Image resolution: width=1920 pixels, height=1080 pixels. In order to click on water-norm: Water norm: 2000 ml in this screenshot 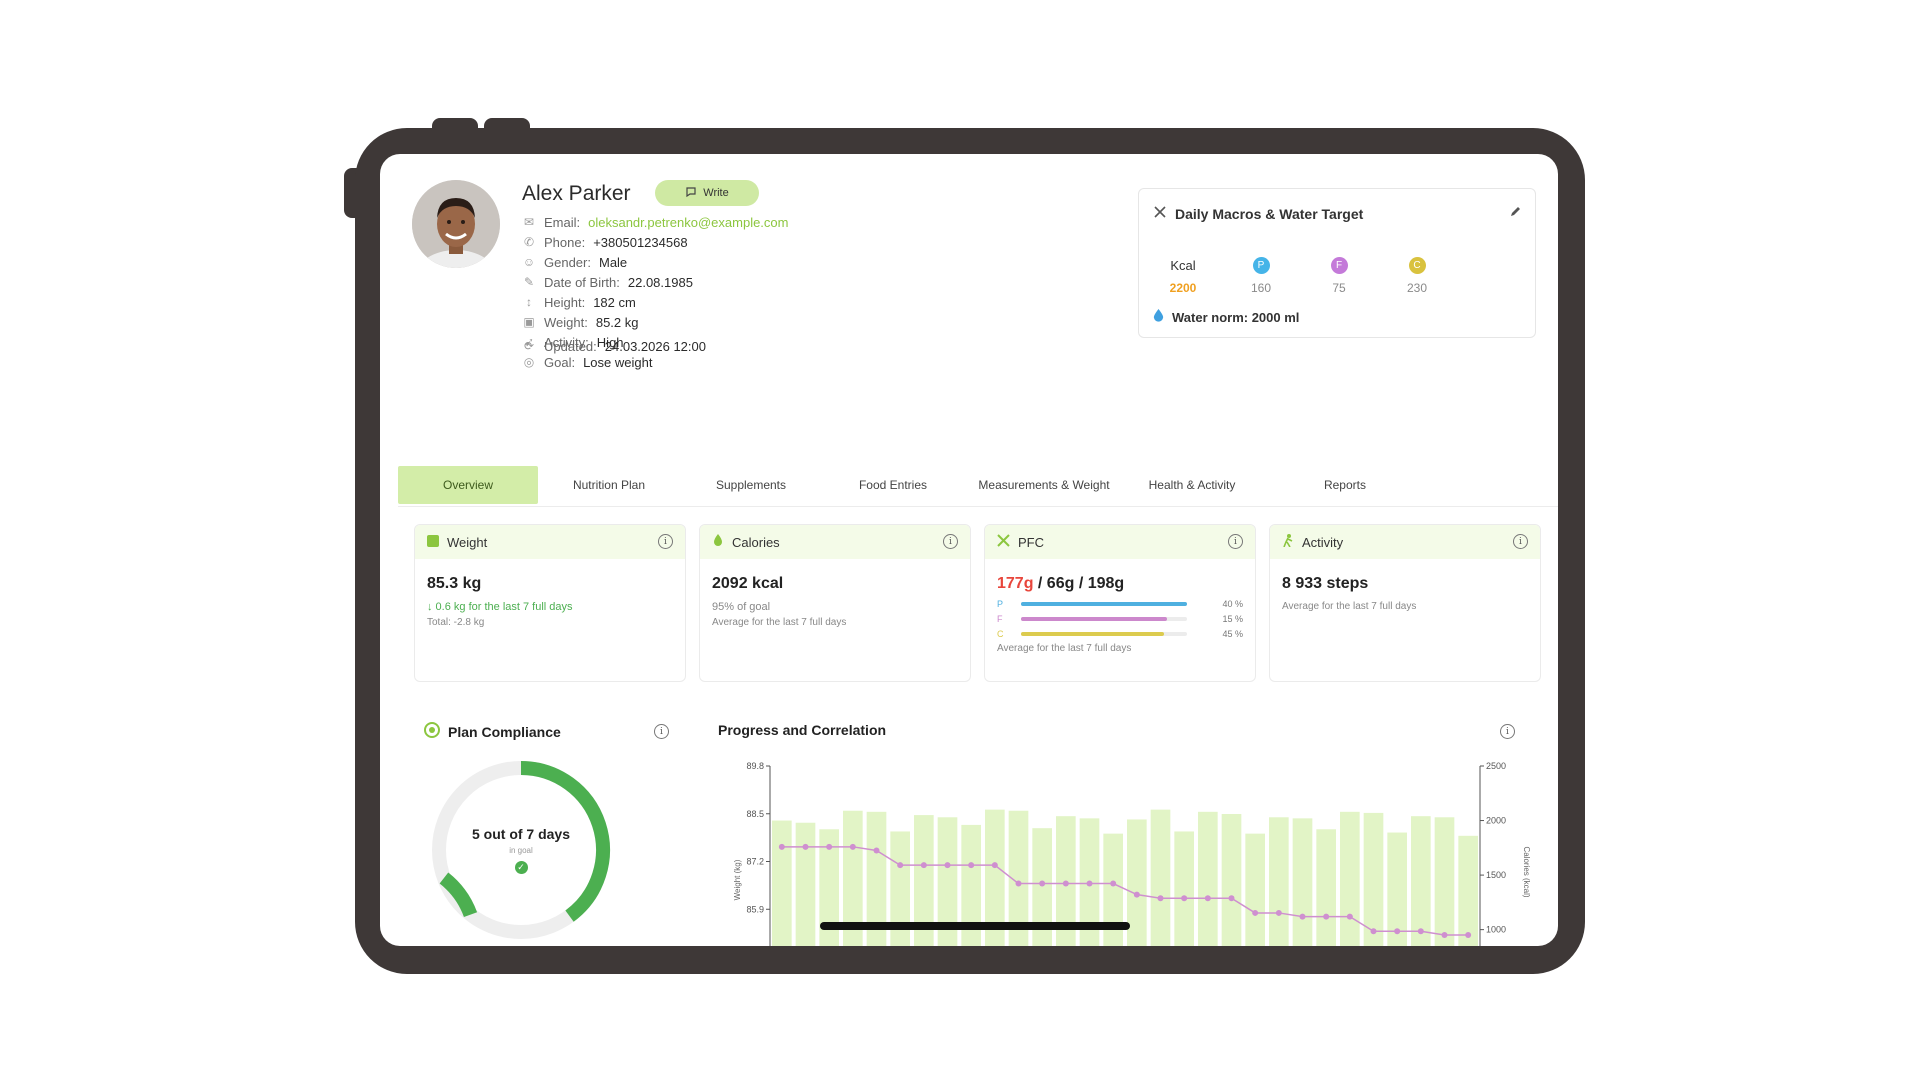, I will do `click(1226, 317)`.